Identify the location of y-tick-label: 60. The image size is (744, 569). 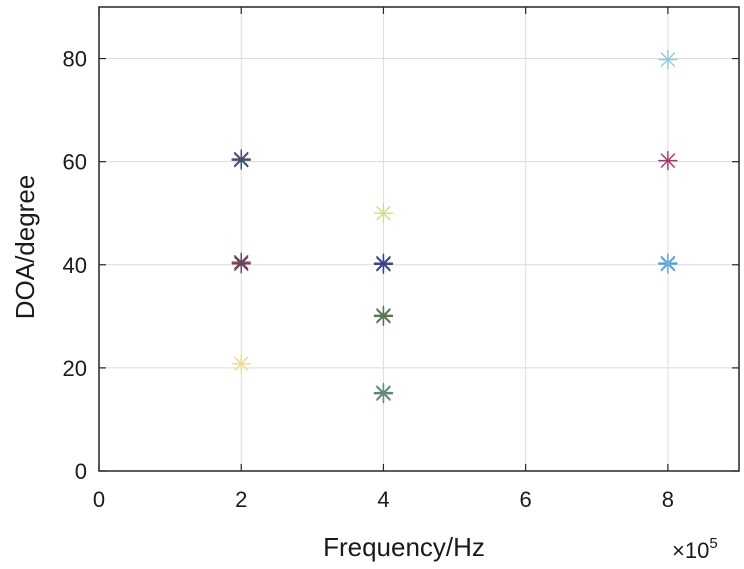
(75, 162).